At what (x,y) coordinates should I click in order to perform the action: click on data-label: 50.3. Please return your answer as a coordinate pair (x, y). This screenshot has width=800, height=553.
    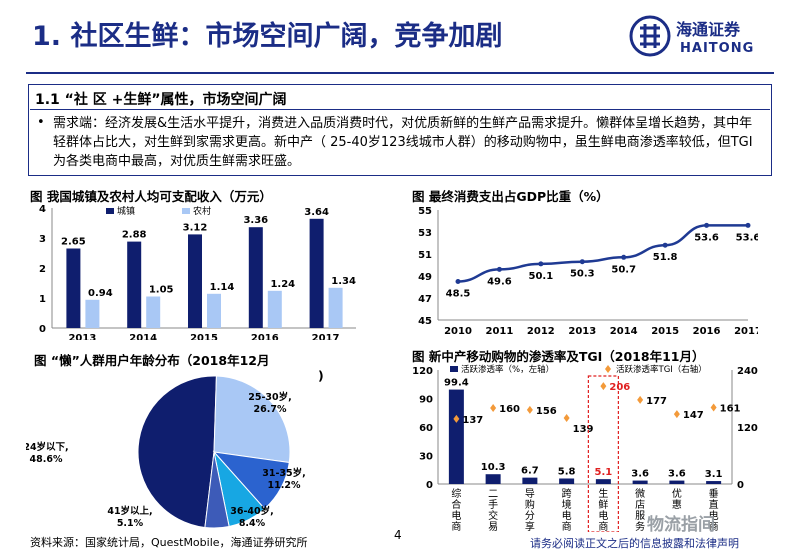
    Looking at the image, I should click on (582, 274).